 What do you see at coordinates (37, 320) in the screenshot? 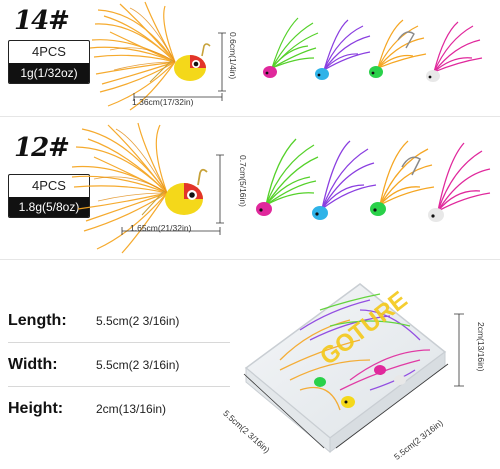
I see `spec-length-label: Length:` at bounding box center [37, 320].